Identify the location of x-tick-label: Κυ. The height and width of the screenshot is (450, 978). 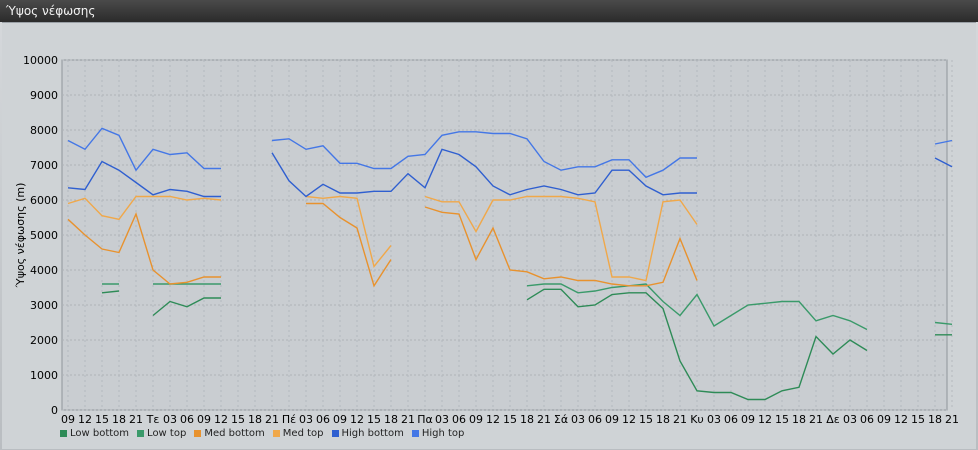
(697, 419).